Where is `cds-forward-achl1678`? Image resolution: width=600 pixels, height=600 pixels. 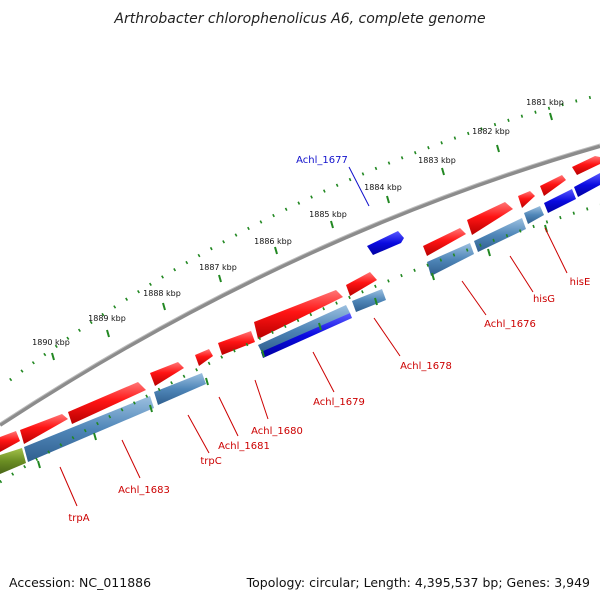 cds-forward-achl1678 is located at coordinates (361, 284).